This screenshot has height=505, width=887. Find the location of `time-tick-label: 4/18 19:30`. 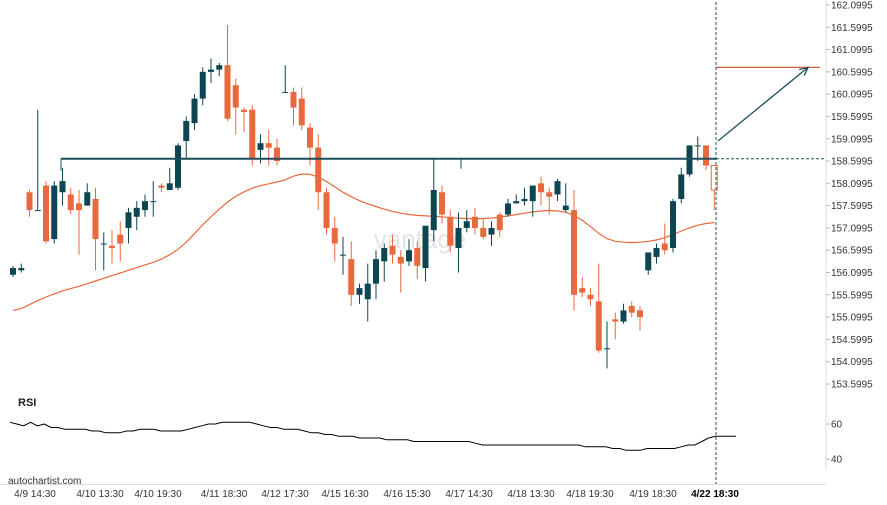

time-tick-label: 4/18 19:30 is located at coordinates (590, 494).